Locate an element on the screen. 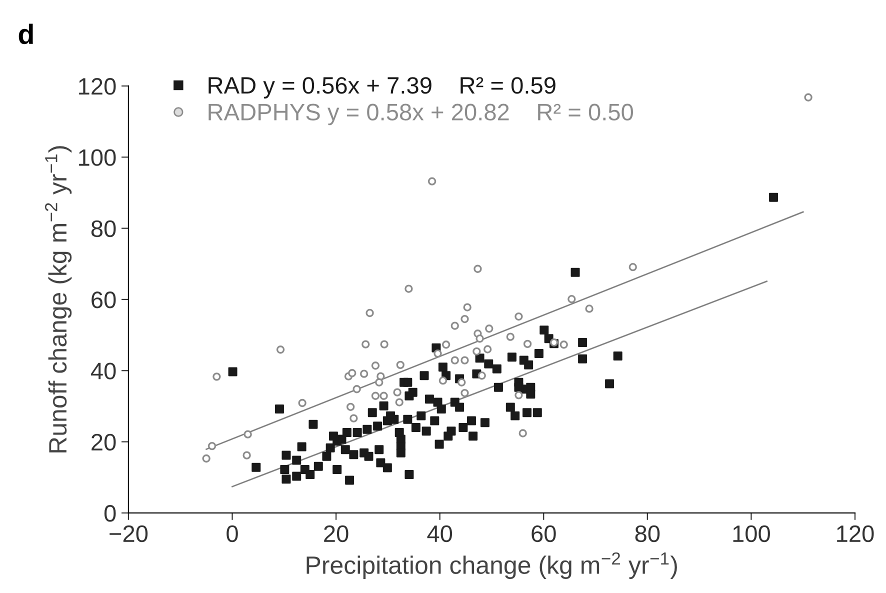 The width and height of the screenshot is (886, 593). x-tick-label: 120 is located at coordinates (855, 533).